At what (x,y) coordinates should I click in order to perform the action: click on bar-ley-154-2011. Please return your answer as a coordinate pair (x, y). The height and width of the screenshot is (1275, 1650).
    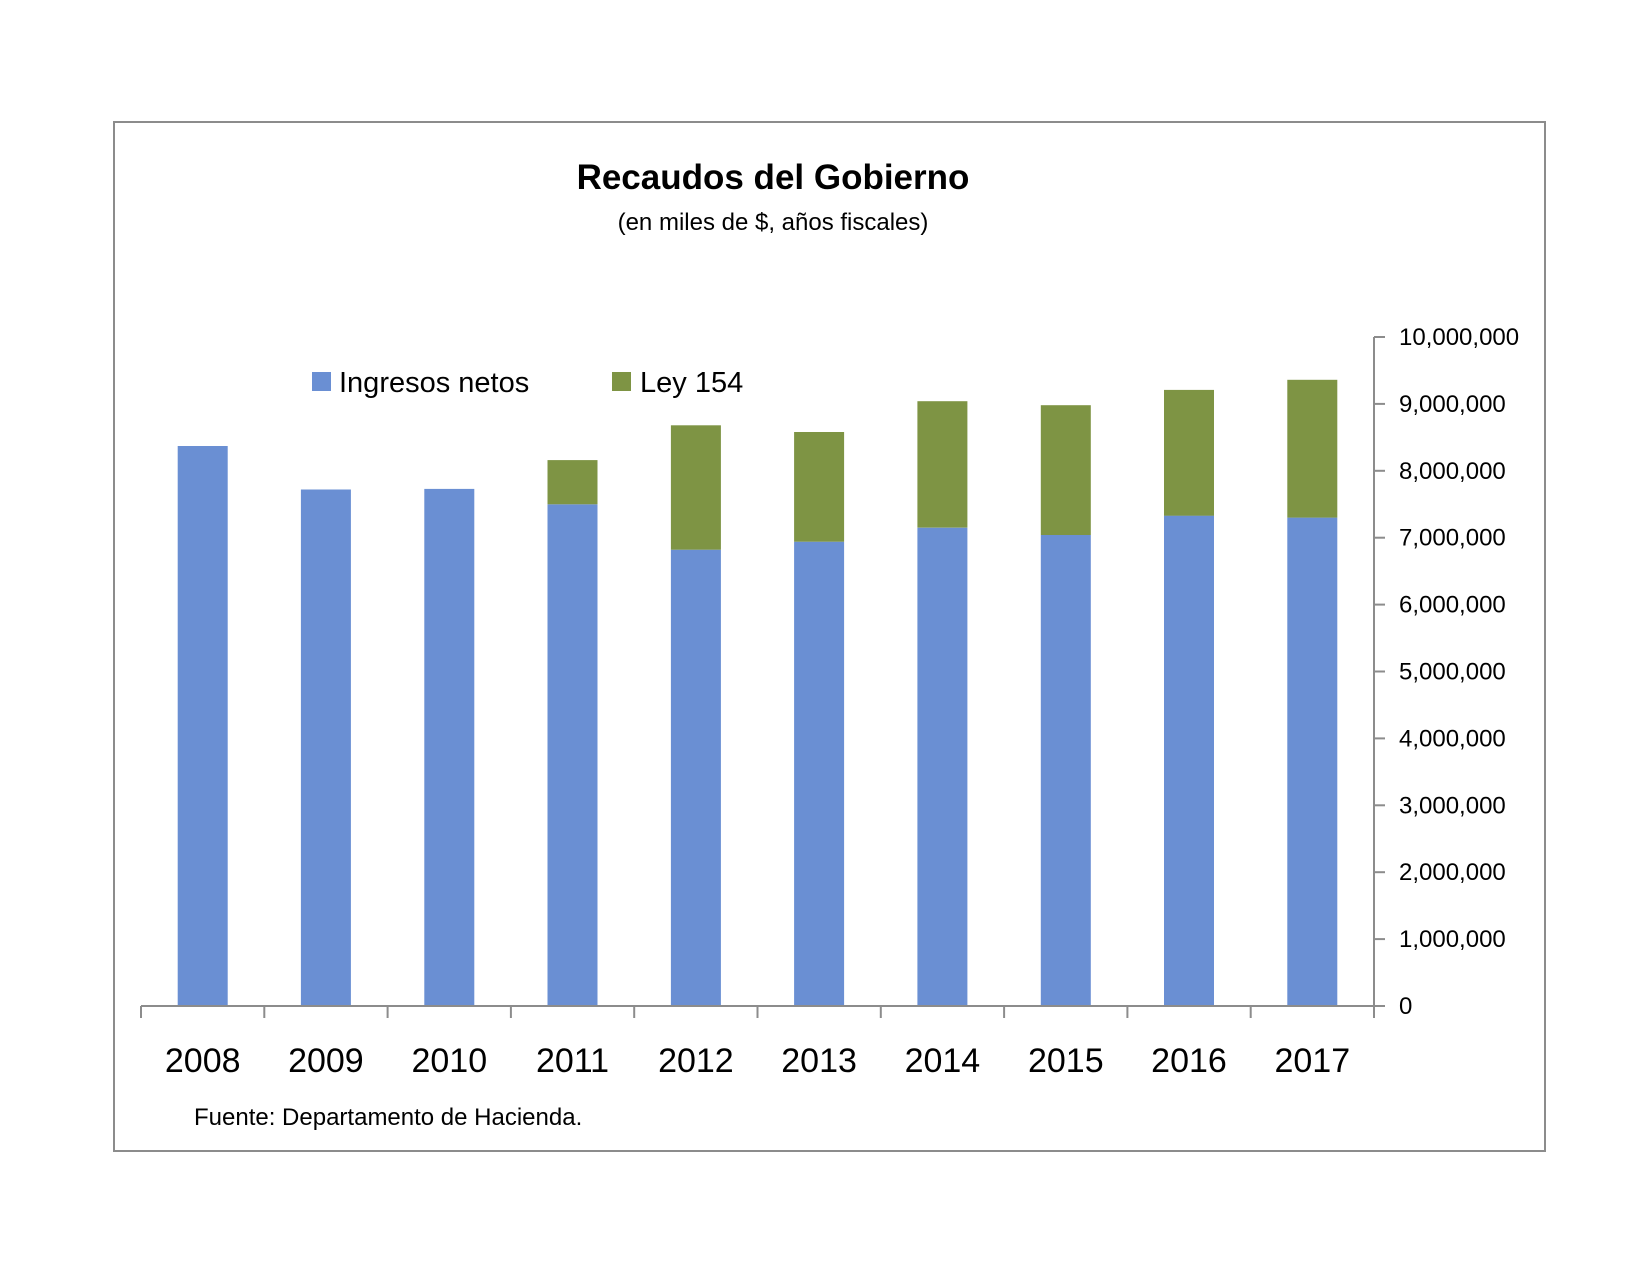
    Looking at the image, I should click on (572, 482).